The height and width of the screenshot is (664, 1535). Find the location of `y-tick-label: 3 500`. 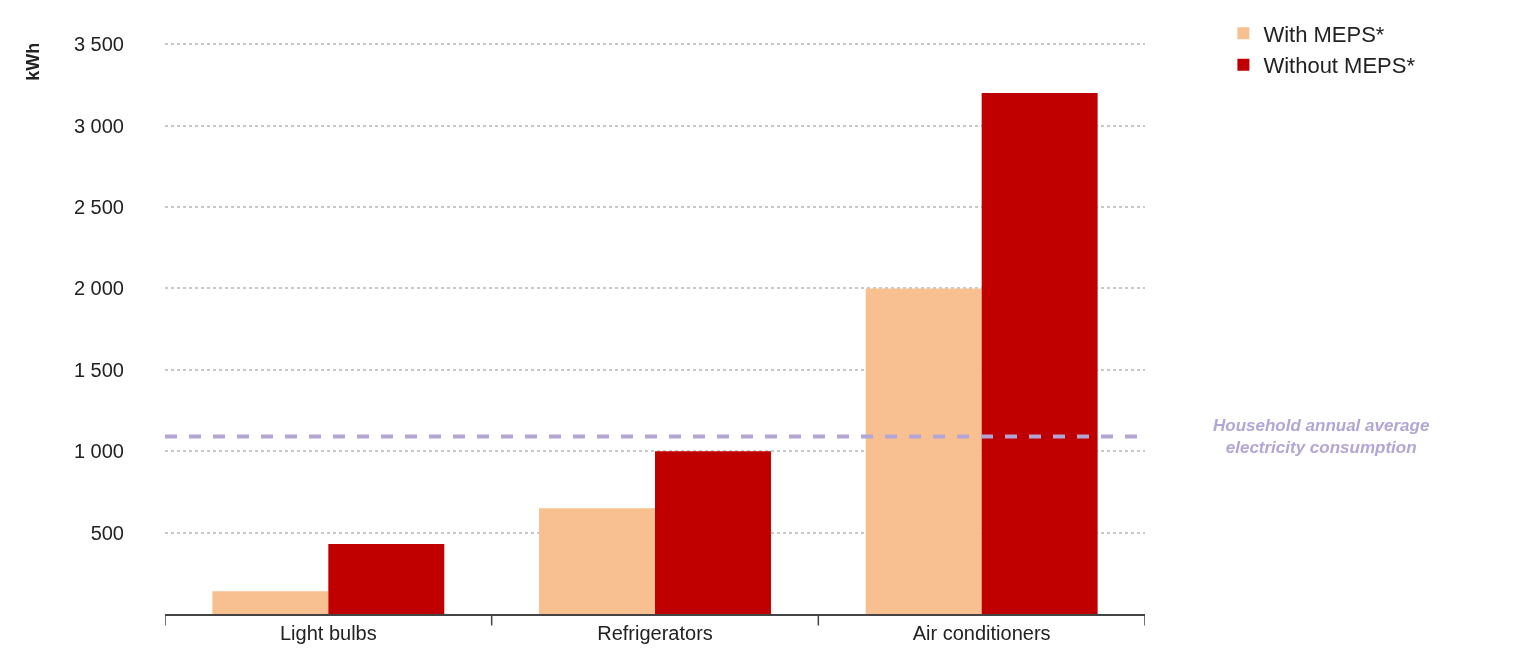

y-tick-label: 3 500 is located at coordinates (98, 44).